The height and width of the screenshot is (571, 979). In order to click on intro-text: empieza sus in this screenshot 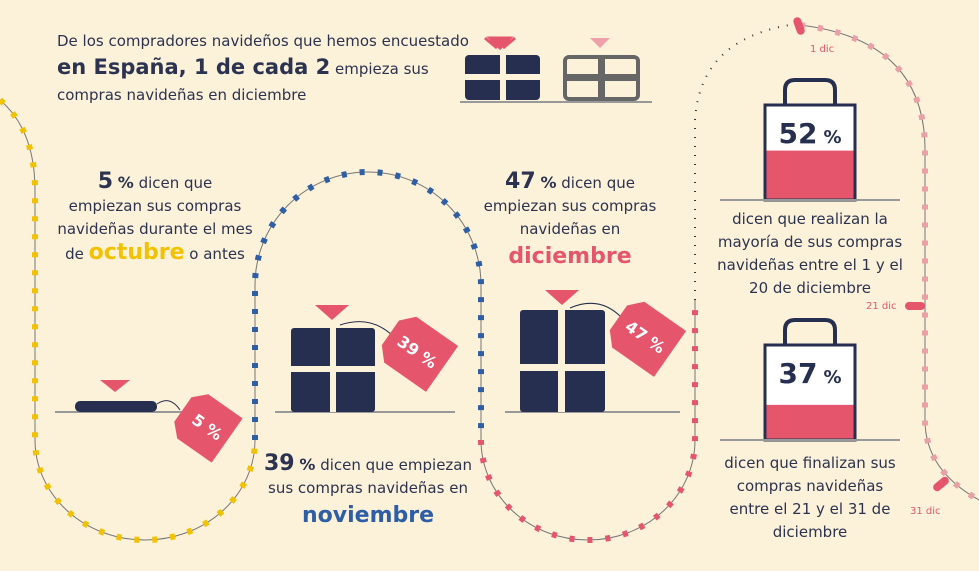, I will do `click(382, 69)`.